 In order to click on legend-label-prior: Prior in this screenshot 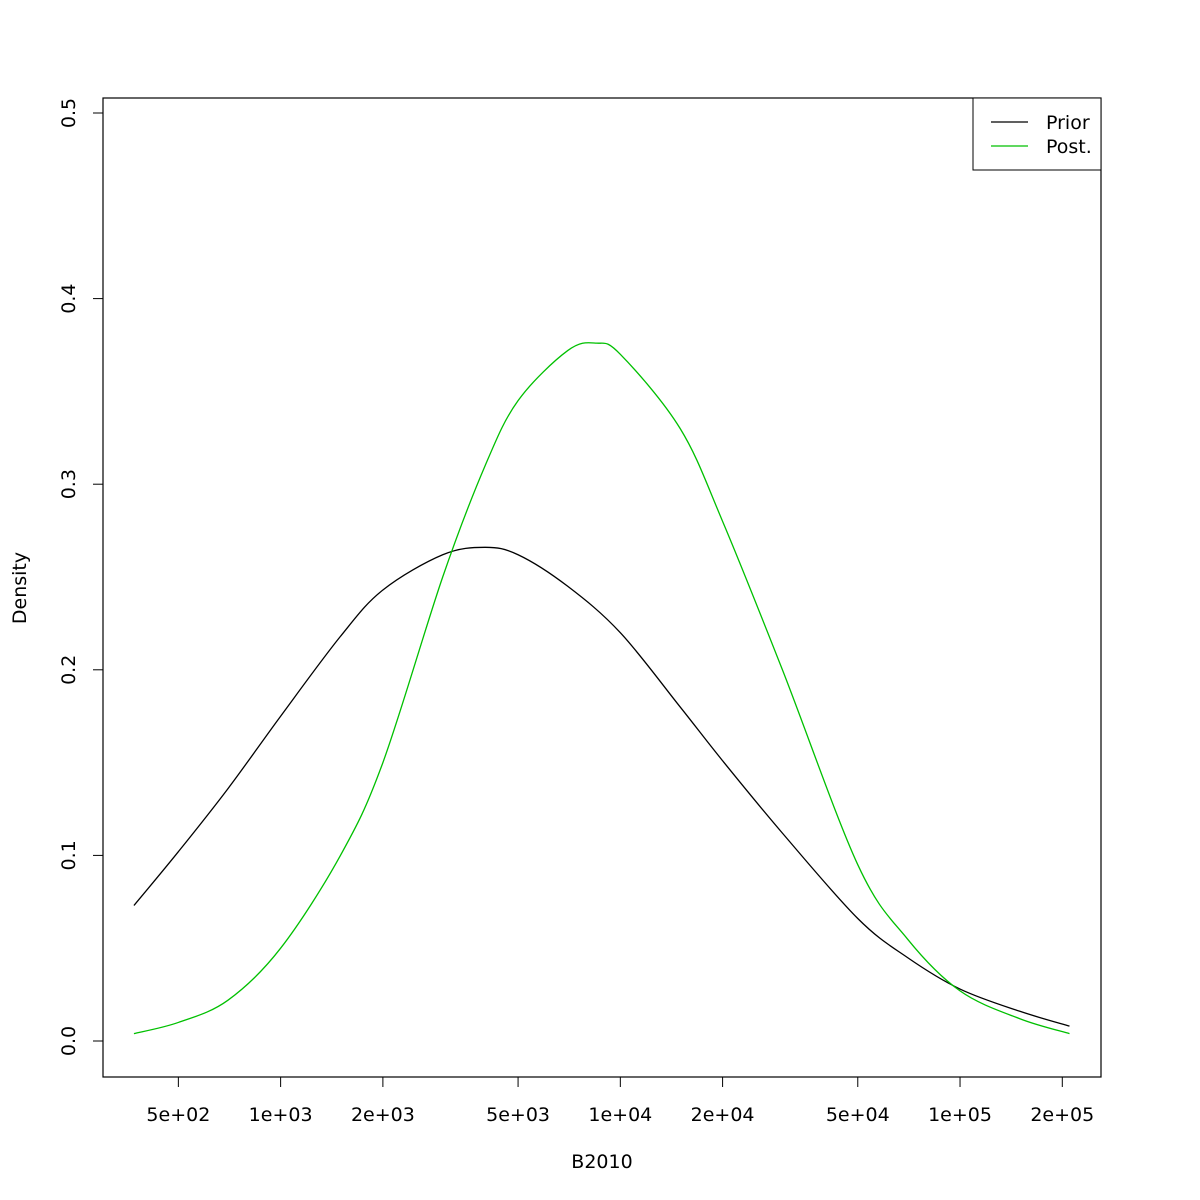, I will do `click(1068, 123)`.